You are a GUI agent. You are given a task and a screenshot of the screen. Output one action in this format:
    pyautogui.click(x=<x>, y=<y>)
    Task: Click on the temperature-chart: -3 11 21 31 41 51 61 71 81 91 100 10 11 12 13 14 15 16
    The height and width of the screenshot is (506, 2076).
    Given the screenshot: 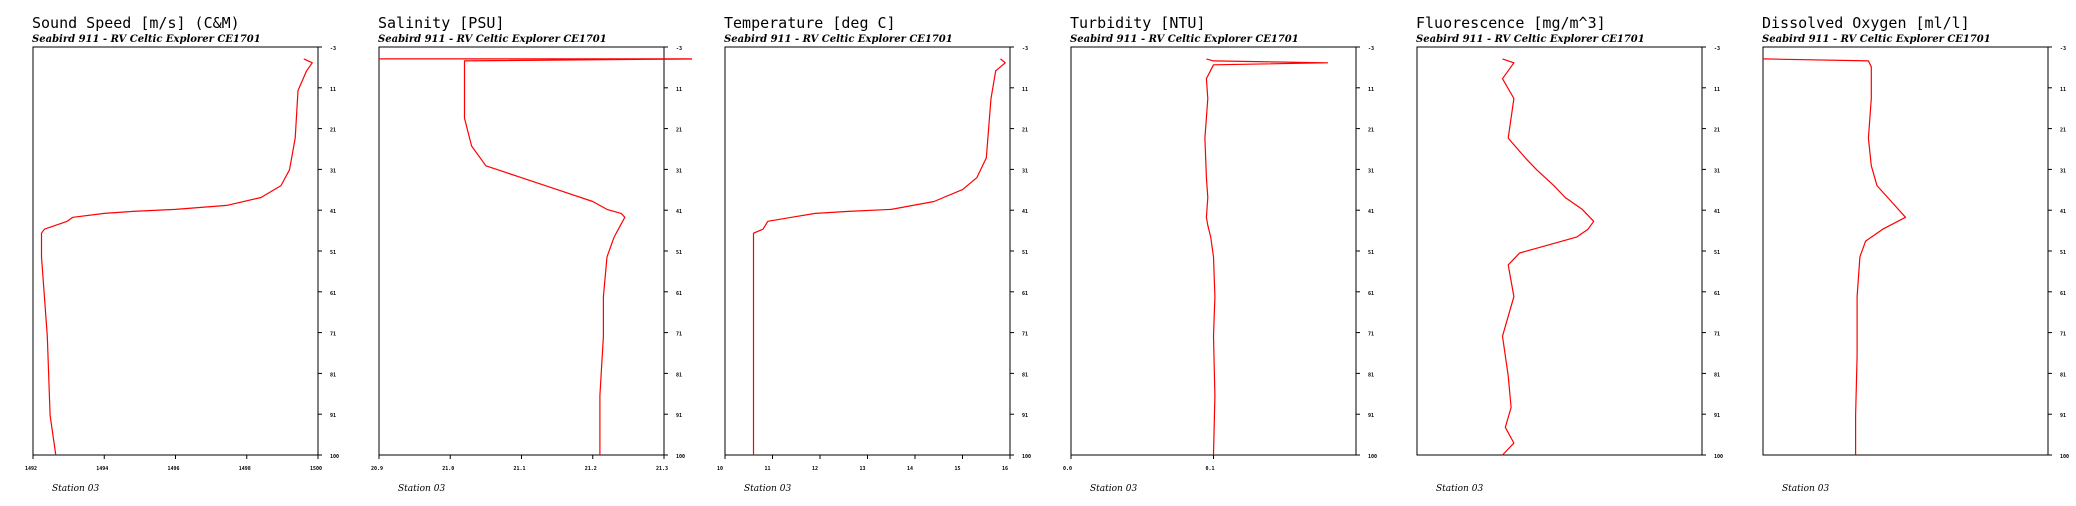 What is the action you would take?
    pyautogui.click(x=874, y=259)
    